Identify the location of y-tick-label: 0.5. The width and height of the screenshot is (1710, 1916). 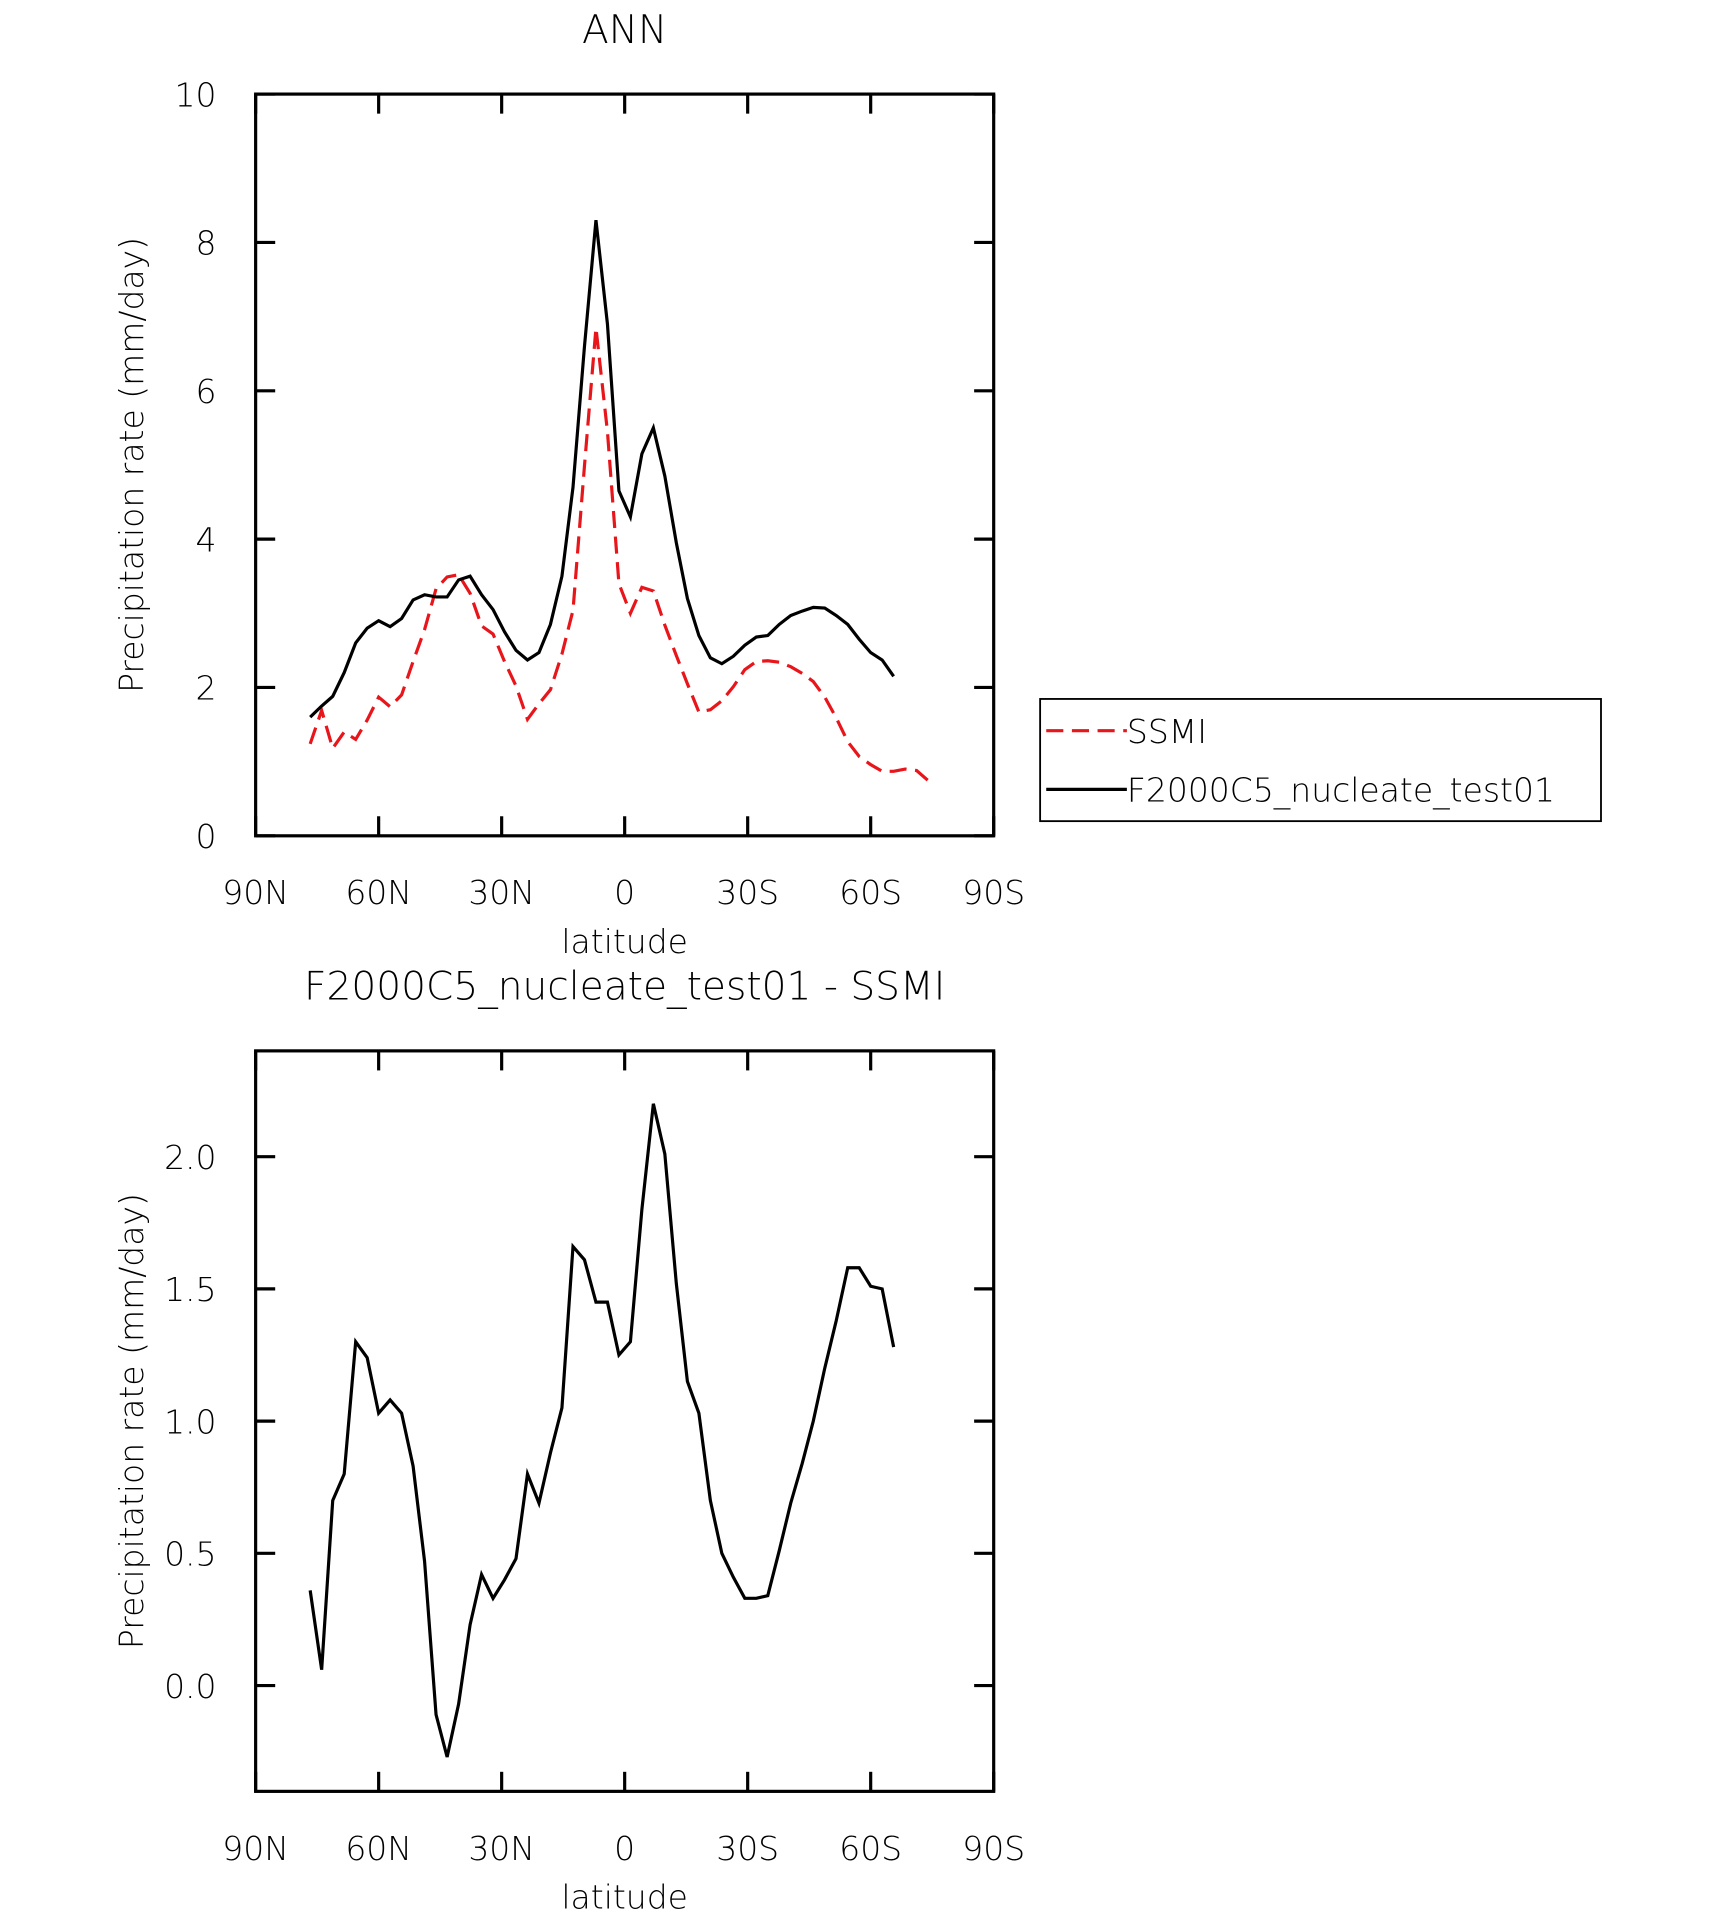
(190, 1554).